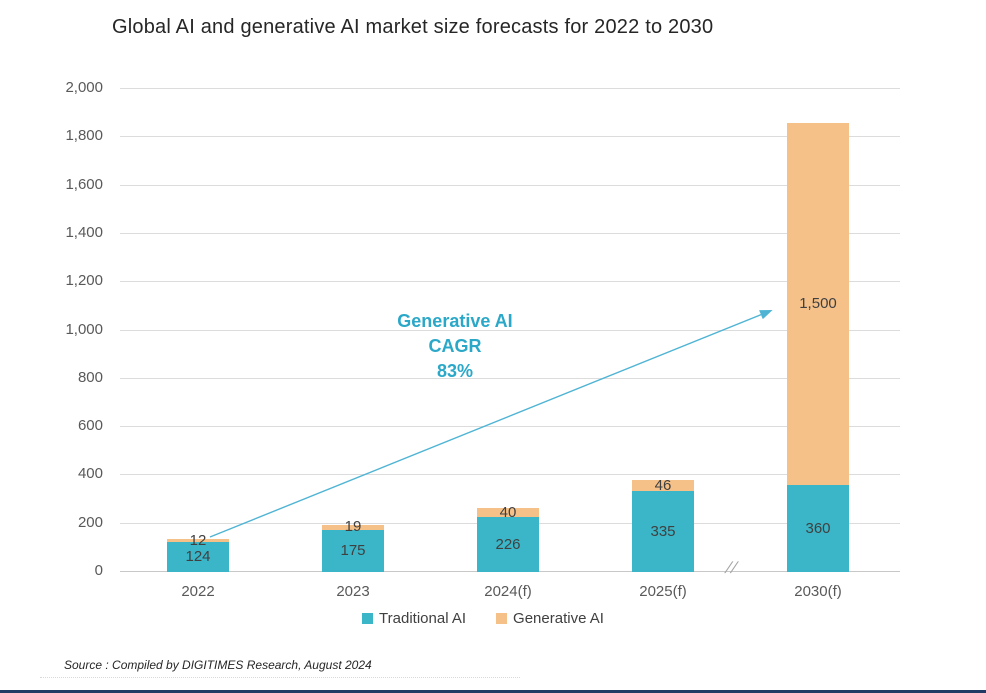 This screenshot has width=986, height=693. I want to click on data-label-generative: 46, so click(663, 485).